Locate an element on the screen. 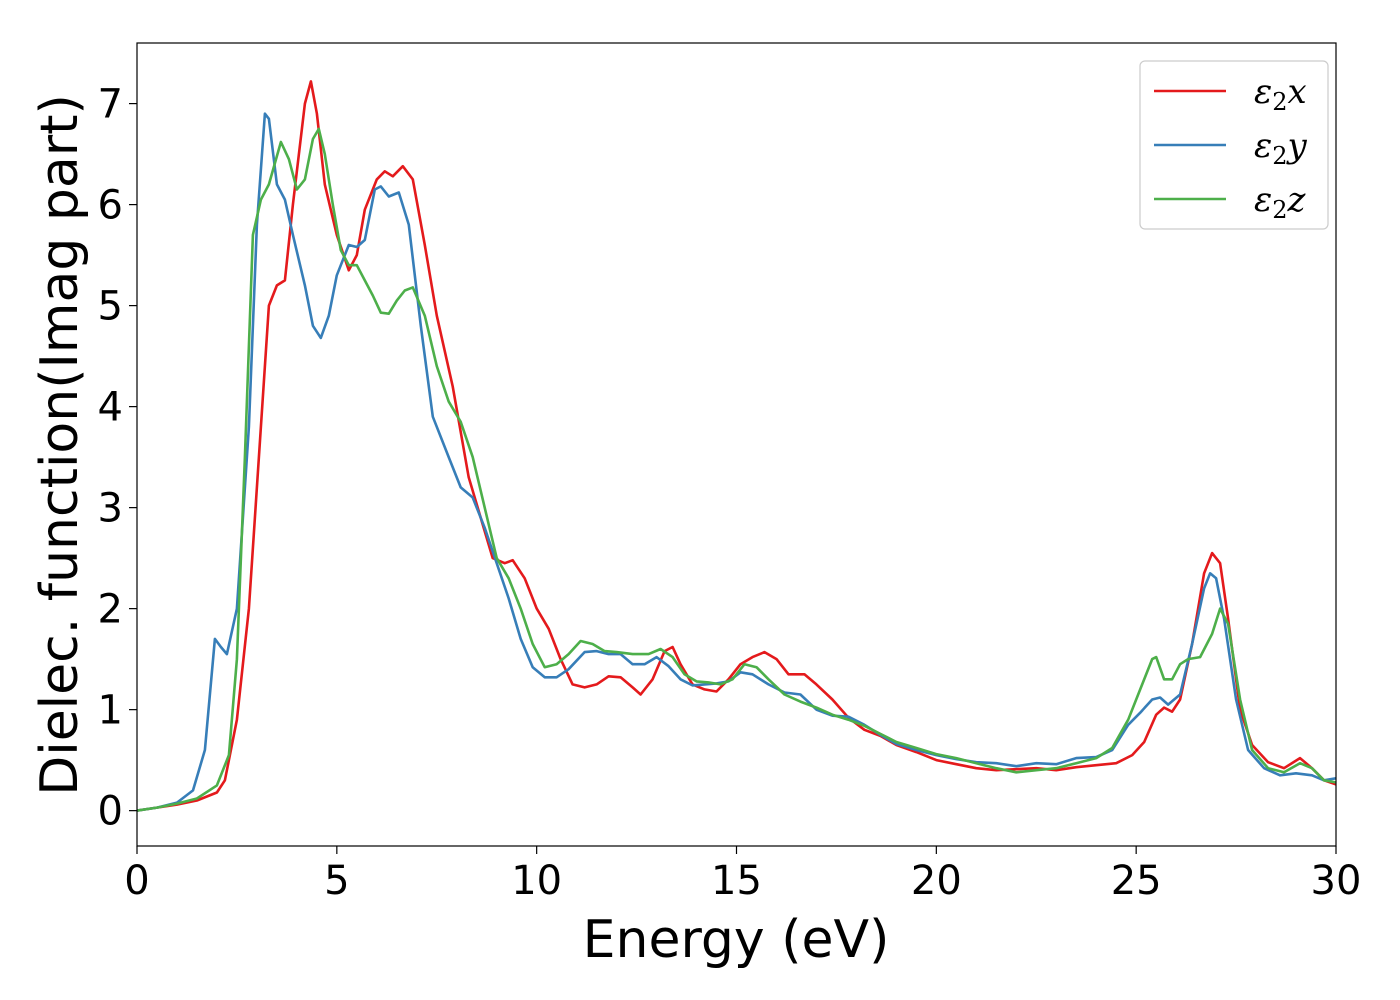 This screenshot has width=1400, height=1000. y-tick-label: 6 is located at coordinates (110, 206).